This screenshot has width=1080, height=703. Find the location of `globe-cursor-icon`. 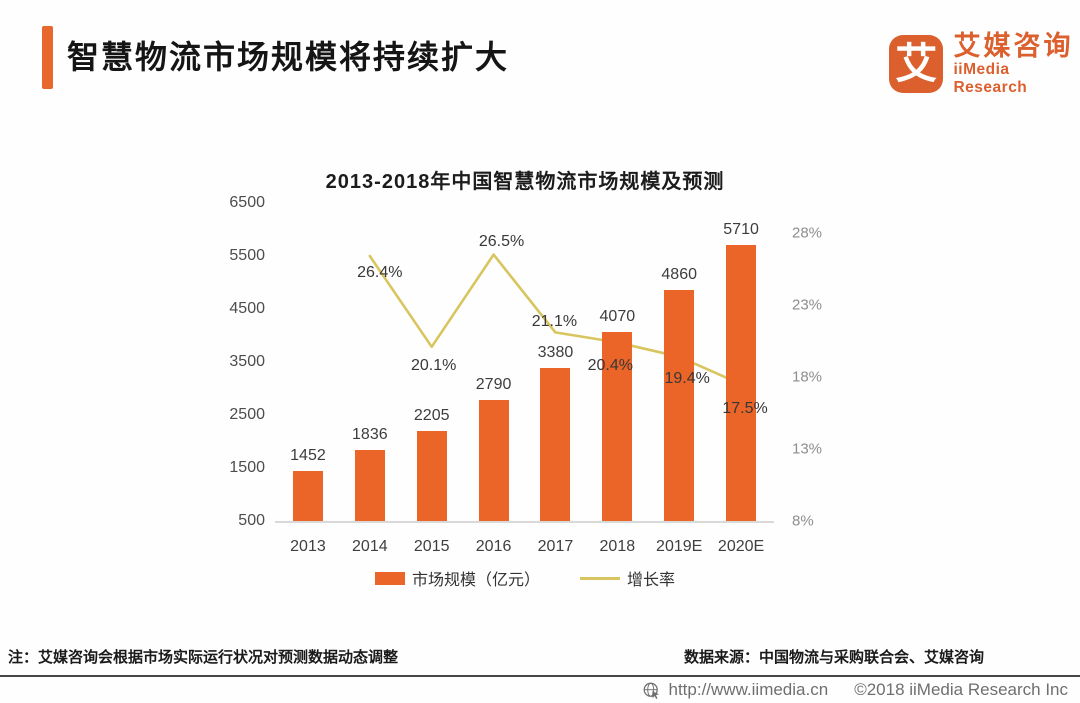

globe-cursor-icon is located at coordinates (651, 690).